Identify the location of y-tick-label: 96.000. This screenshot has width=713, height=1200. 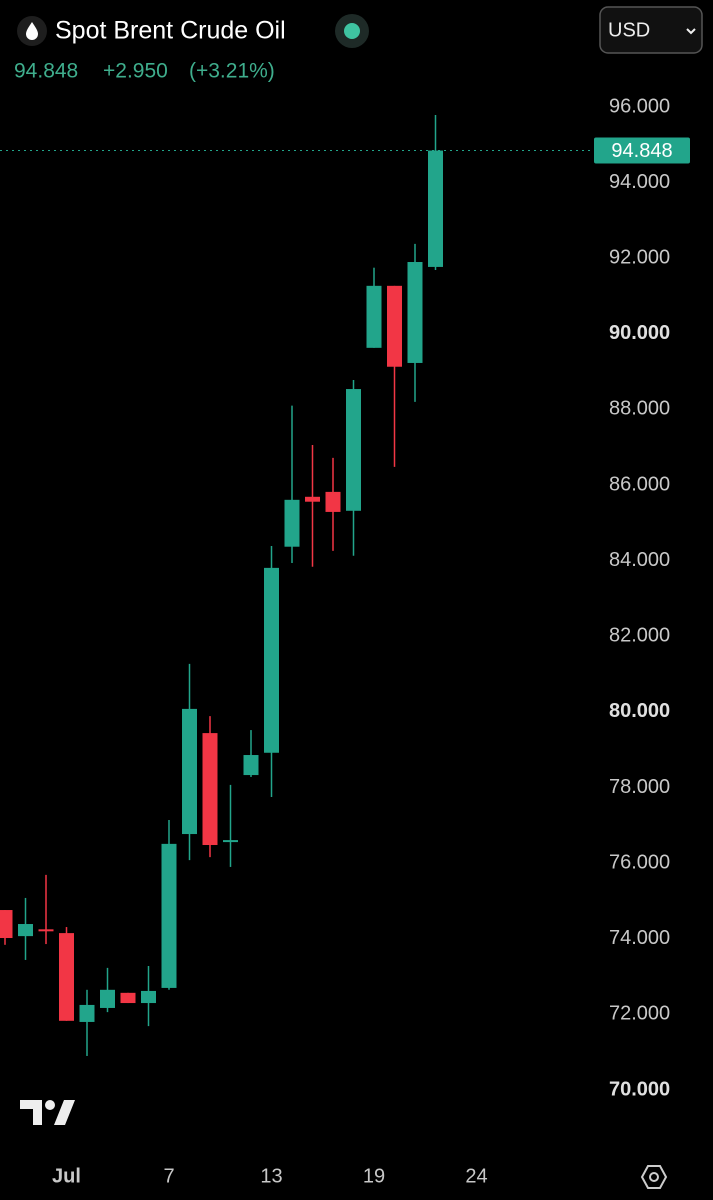
(639, 106).